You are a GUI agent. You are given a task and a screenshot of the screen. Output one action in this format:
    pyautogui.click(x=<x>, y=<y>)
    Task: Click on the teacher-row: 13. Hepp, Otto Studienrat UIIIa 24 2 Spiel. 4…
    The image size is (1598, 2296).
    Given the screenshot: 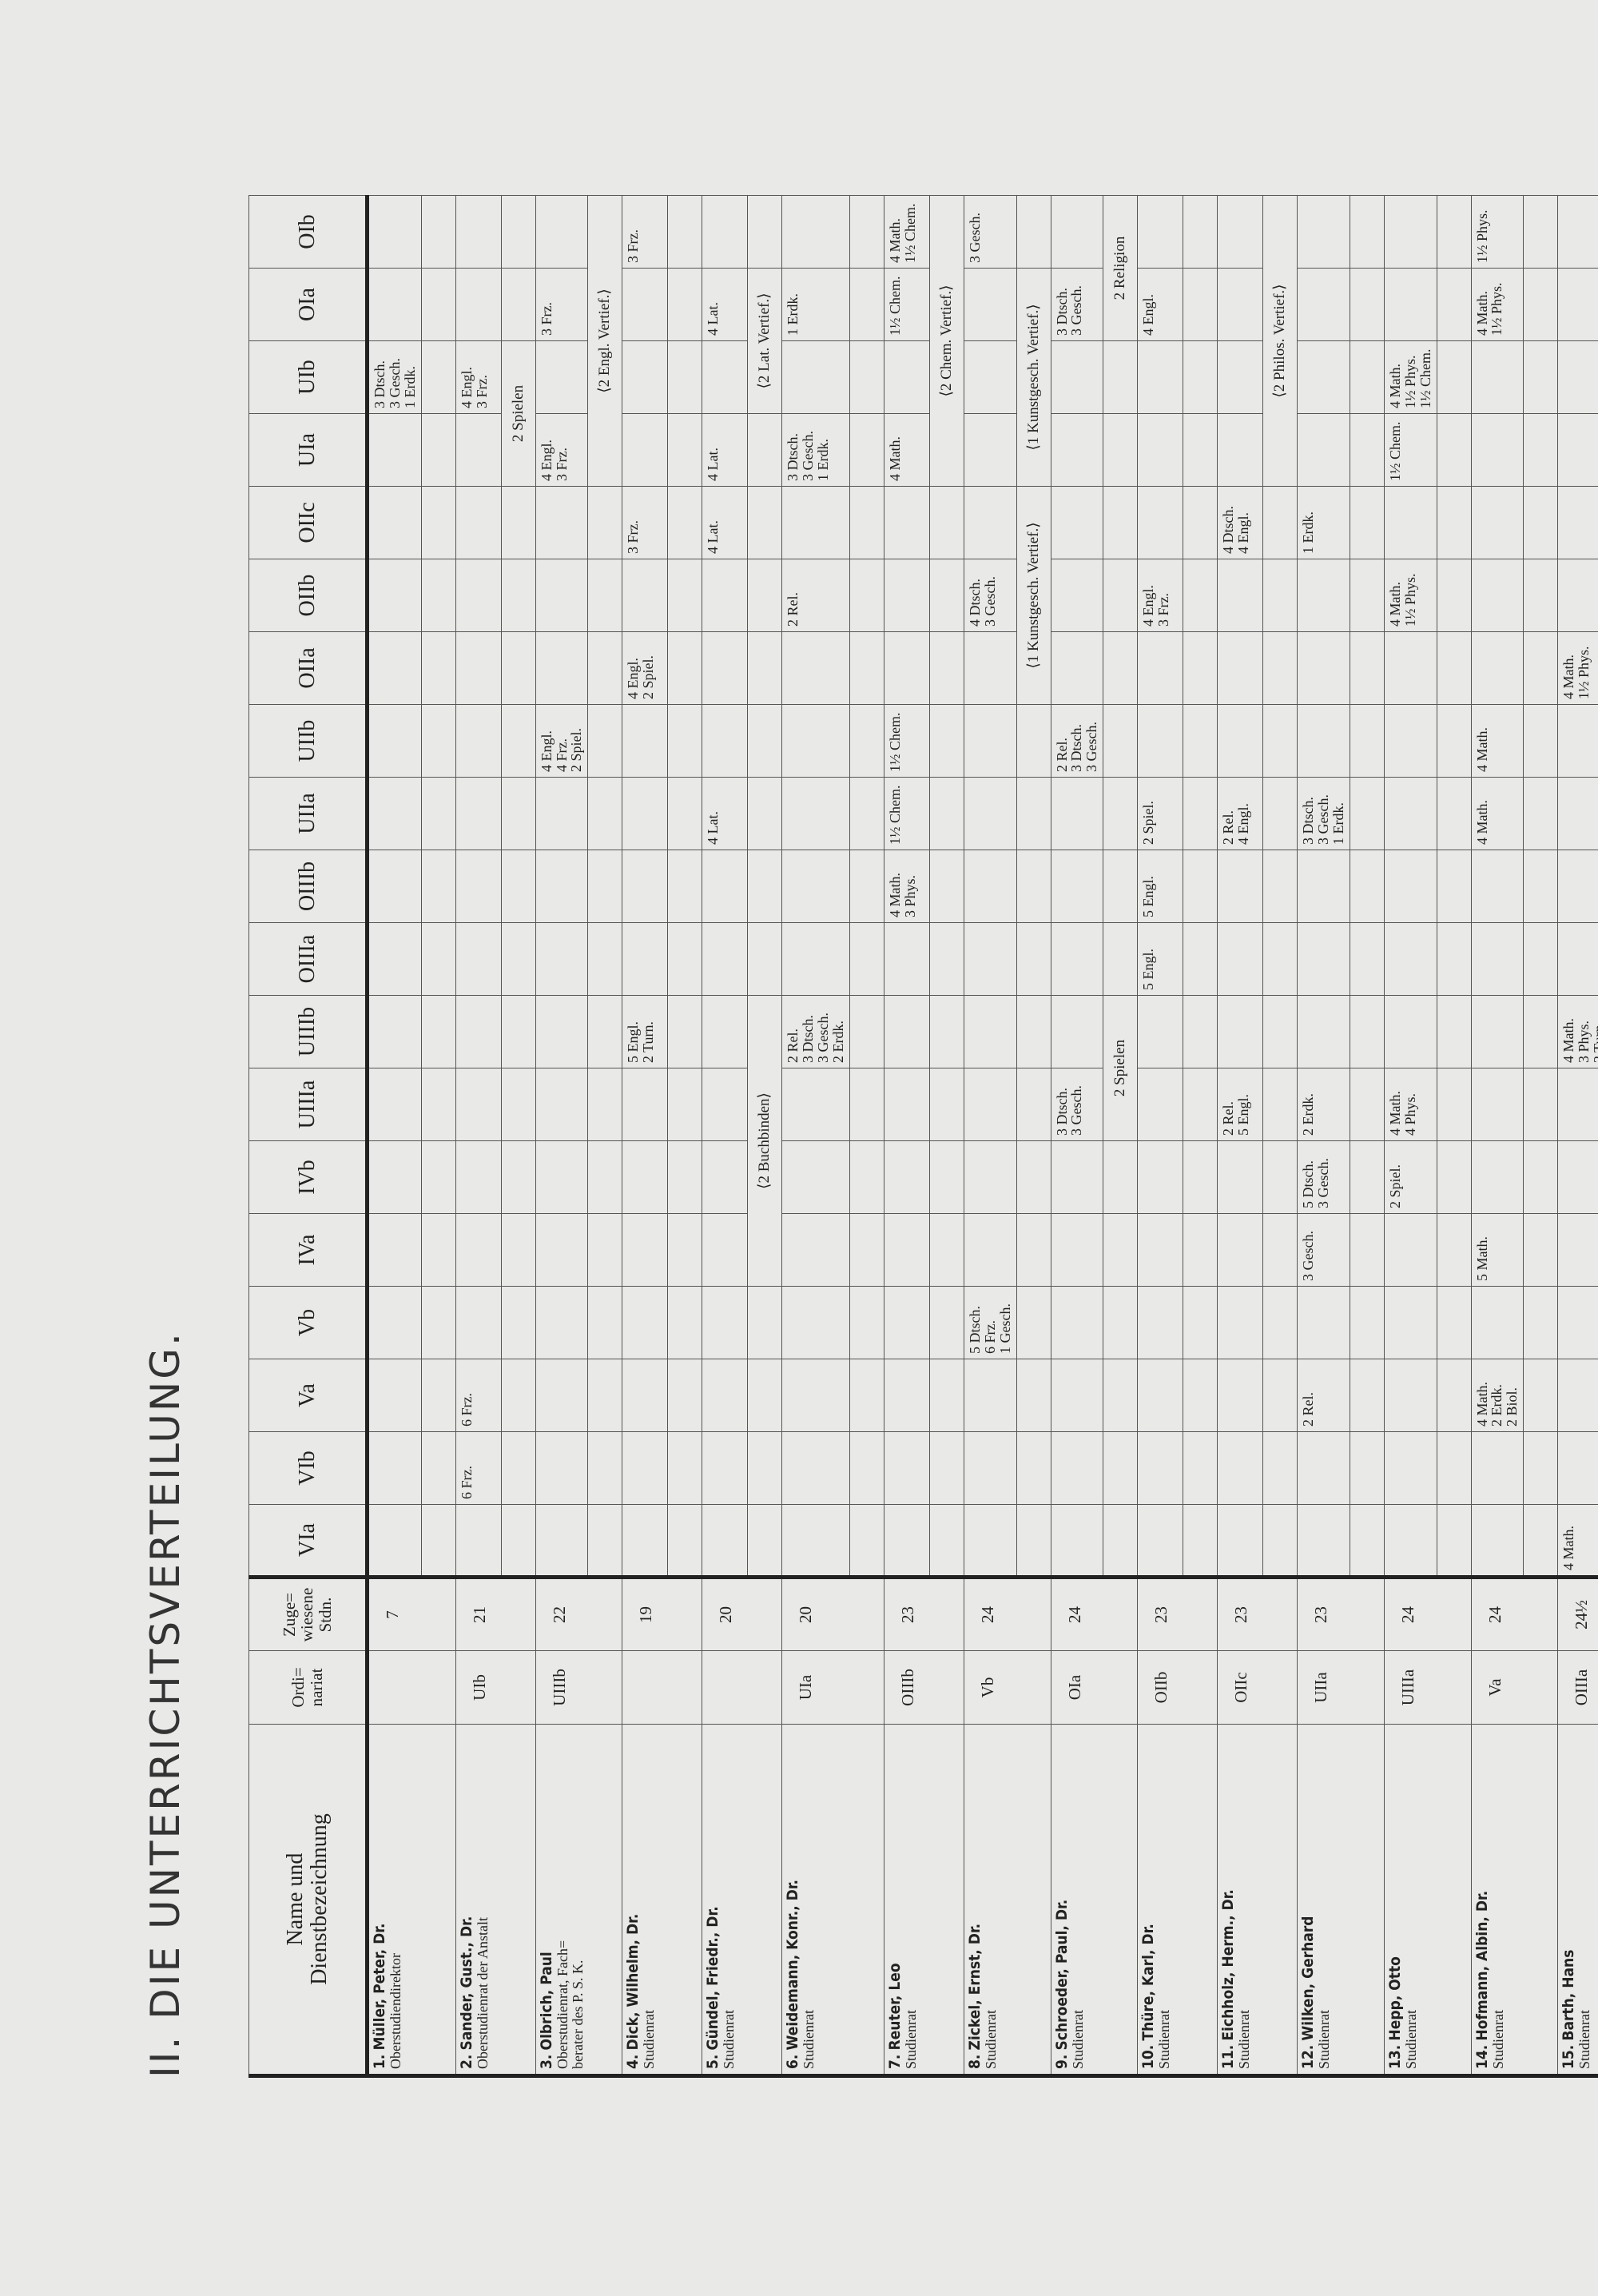 What is the action you would take?
    pyautogui.click(x=1428, y=1136)
    